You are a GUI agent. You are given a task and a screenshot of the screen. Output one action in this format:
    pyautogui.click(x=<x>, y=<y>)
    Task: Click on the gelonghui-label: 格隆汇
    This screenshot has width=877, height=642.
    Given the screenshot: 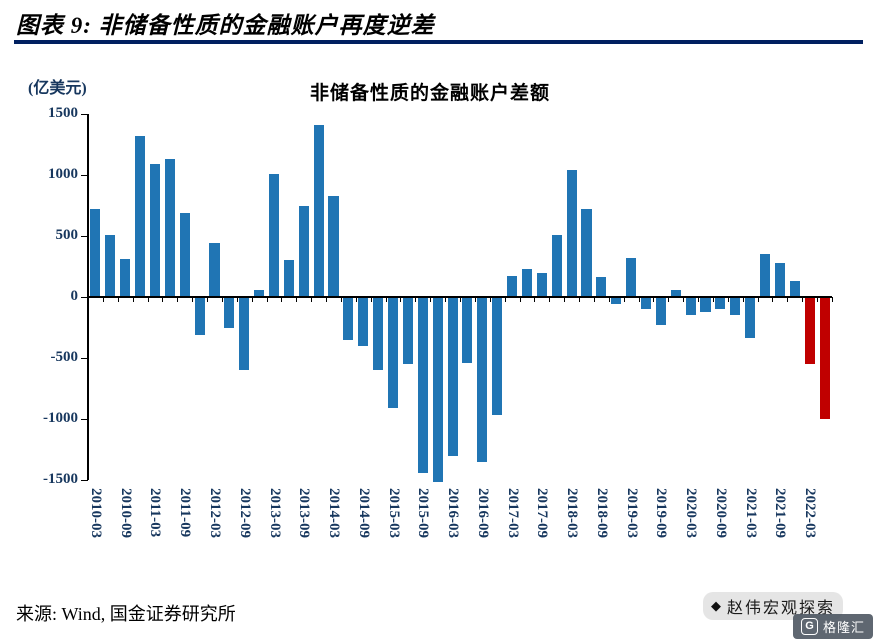 What is the action you would take?
    pyautogui.click(x=843, y=627)
    